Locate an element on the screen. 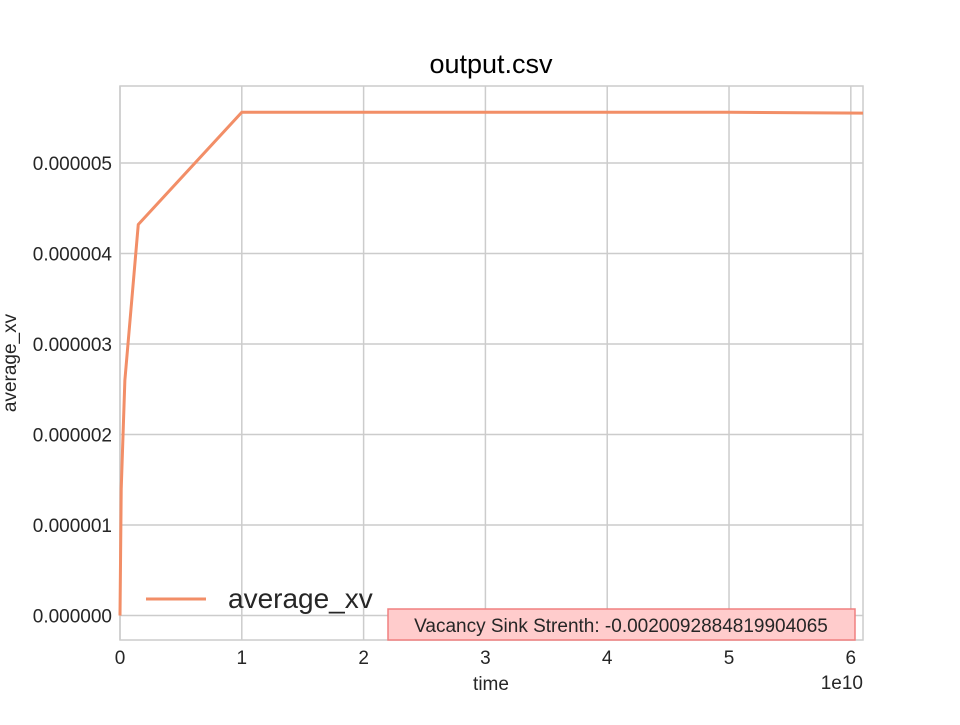 This screenshot has height=725, width=960. x-tick-label: 1 is located at coordinates (242, 658).